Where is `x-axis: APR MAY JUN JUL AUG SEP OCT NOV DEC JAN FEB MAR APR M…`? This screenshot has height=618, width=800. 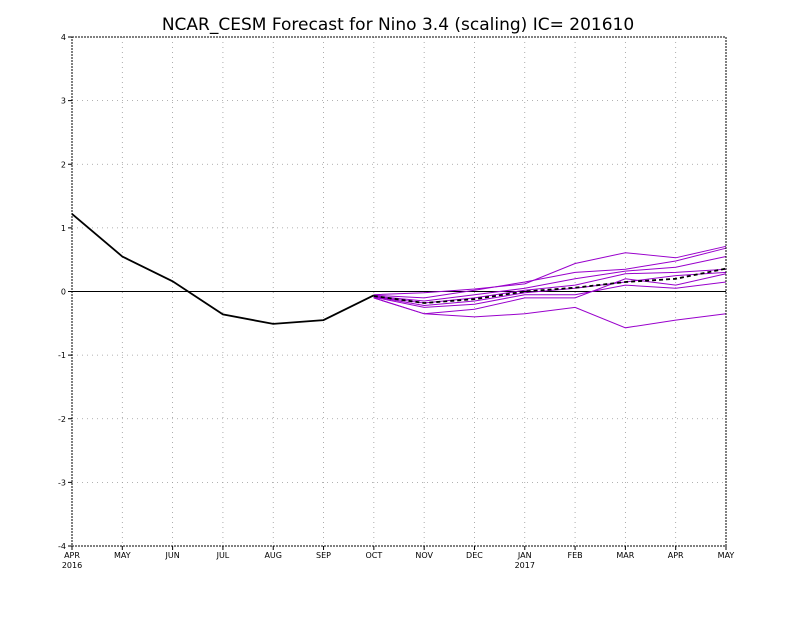
x-axis: APR MAY JUN JUL AUG SEP OCT NOV DEC JAN FEB MAR APR M… is located at coordinates (398, 558).